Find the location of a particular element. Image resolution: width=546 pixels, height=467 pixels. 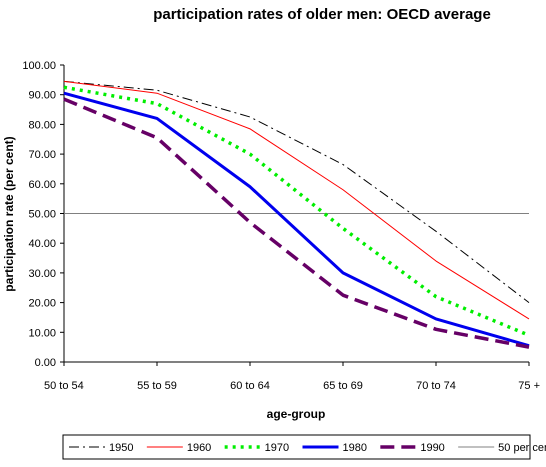

legend-label: 1980 is located at coordinates (355, 448).